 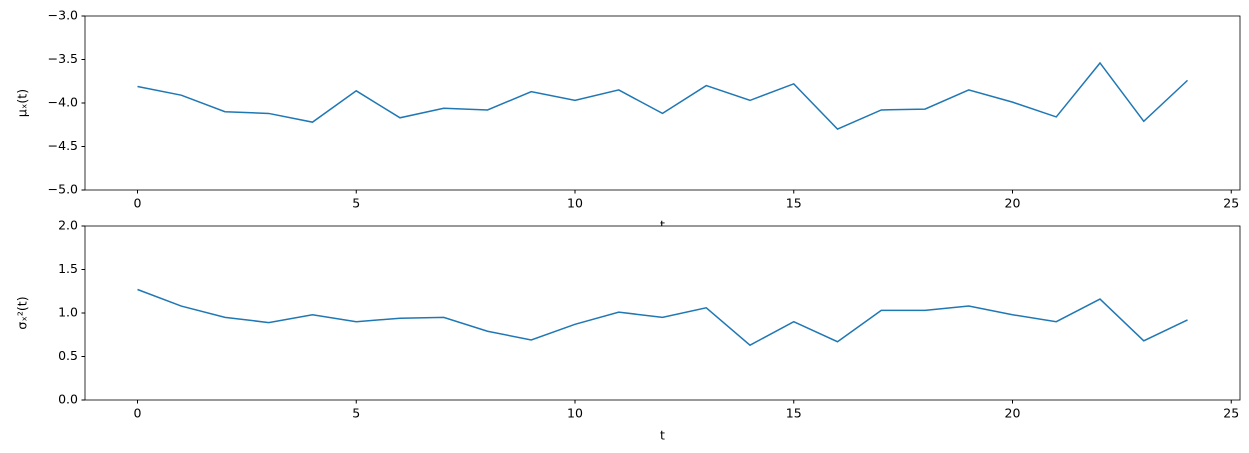 What do you see at coordinates (68, 268) in the screenshot?
I see `y-tick-label: 1.5` at bounding box center [68, 268].